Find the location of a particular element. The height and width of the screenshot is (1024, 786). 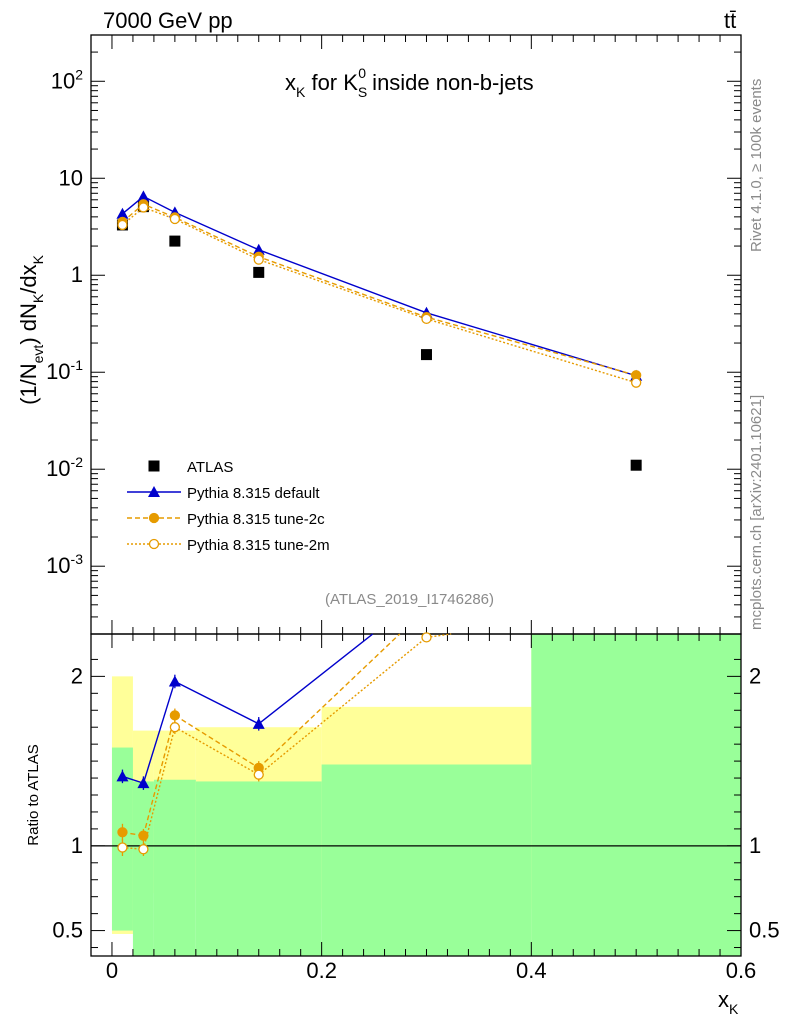

ratio-series-pythia-8-315-default is located at coordinates (245, 711).